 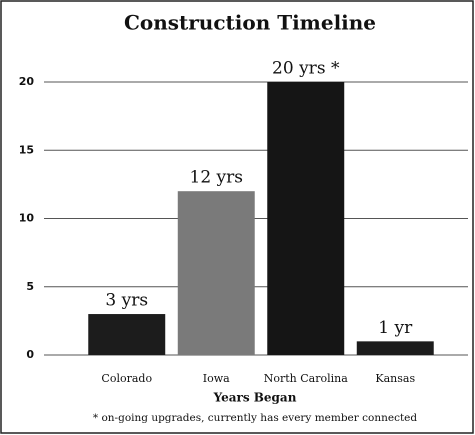 I want to click on y-tick-label: 0, so click(x=30, y=354).